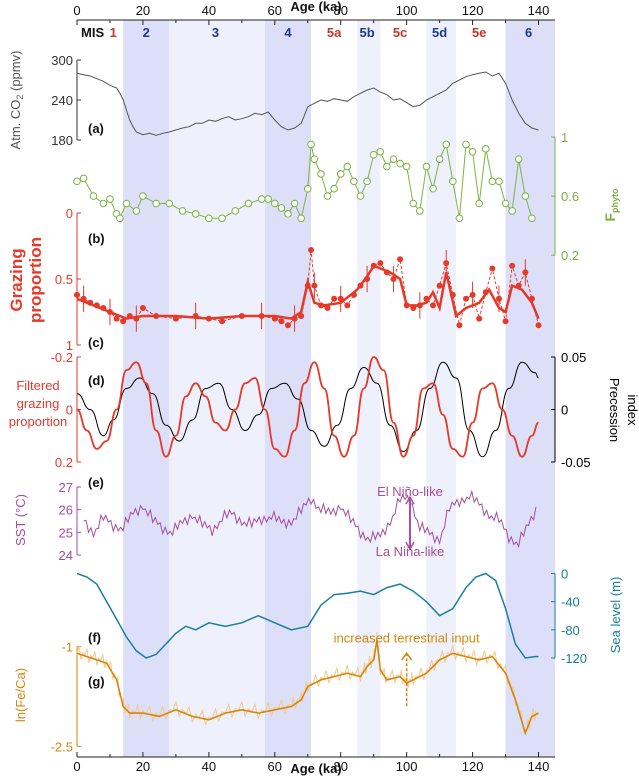 The width and height of the screenshot is (639, 777). Describe the element at coordinates (400, 32) in the screenshot. I see `mis-label-5c: 5c` at that location.